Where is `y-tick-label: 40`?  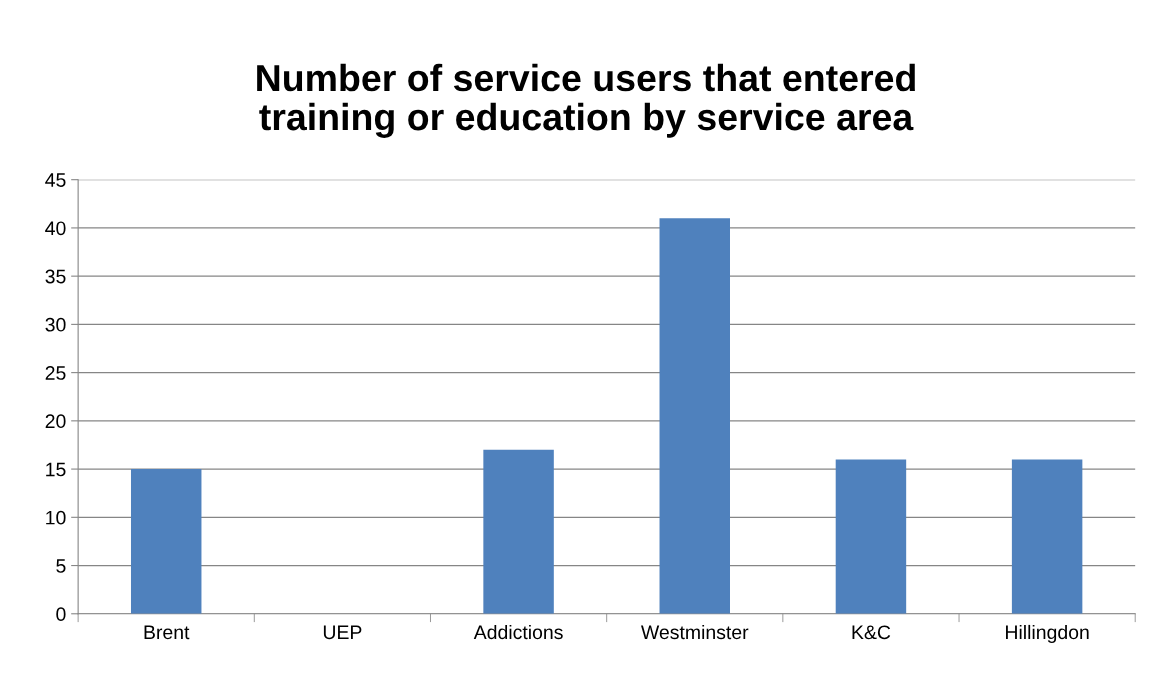
y-tick-label: 40 is located at coordinates (55, 228).